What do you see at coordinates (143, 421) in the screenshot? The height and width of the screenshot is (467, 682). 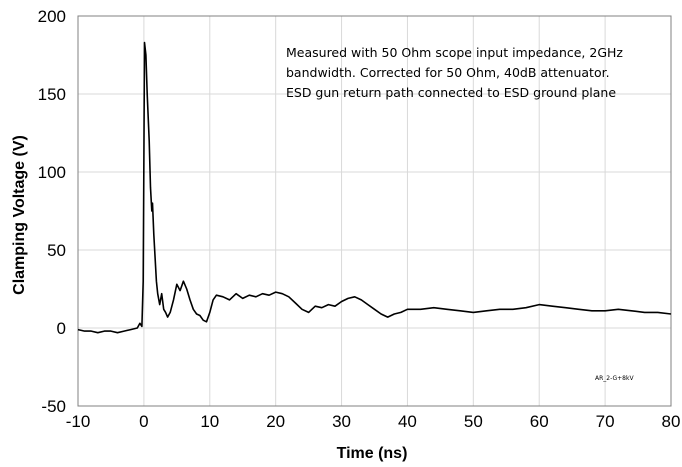 I see `x-tick-label: 0` at bounding box center [143, 421].